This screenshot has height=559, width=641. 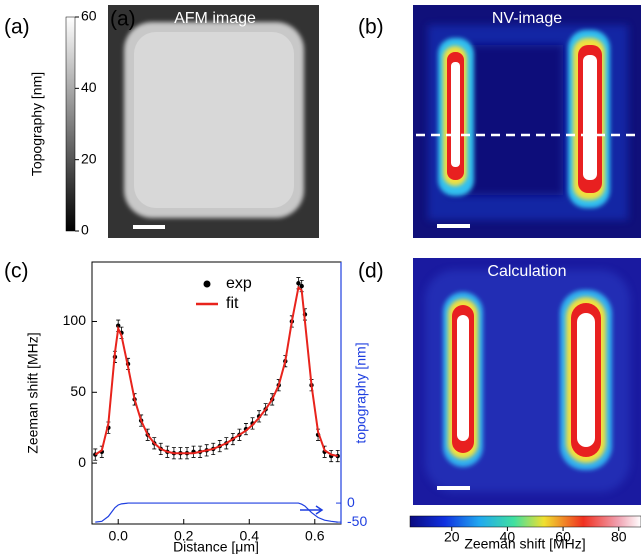 What do you see at coordinates (250, 536) in the screenshot?
I see `x-tick-label: 0.4` at bounding box center [250, 536].